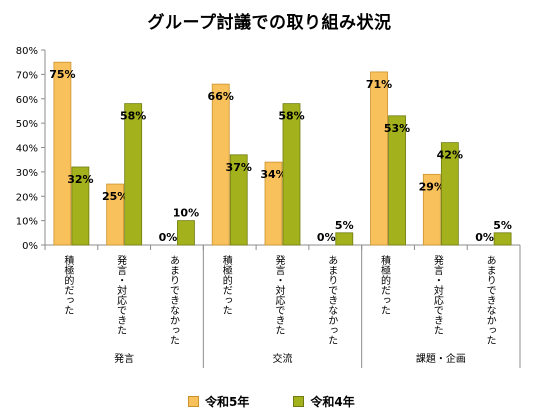 Image resolution: width=539 pixels, height=411 pixels. I want to click on y-tick-label: 20%, so click(27, 197).